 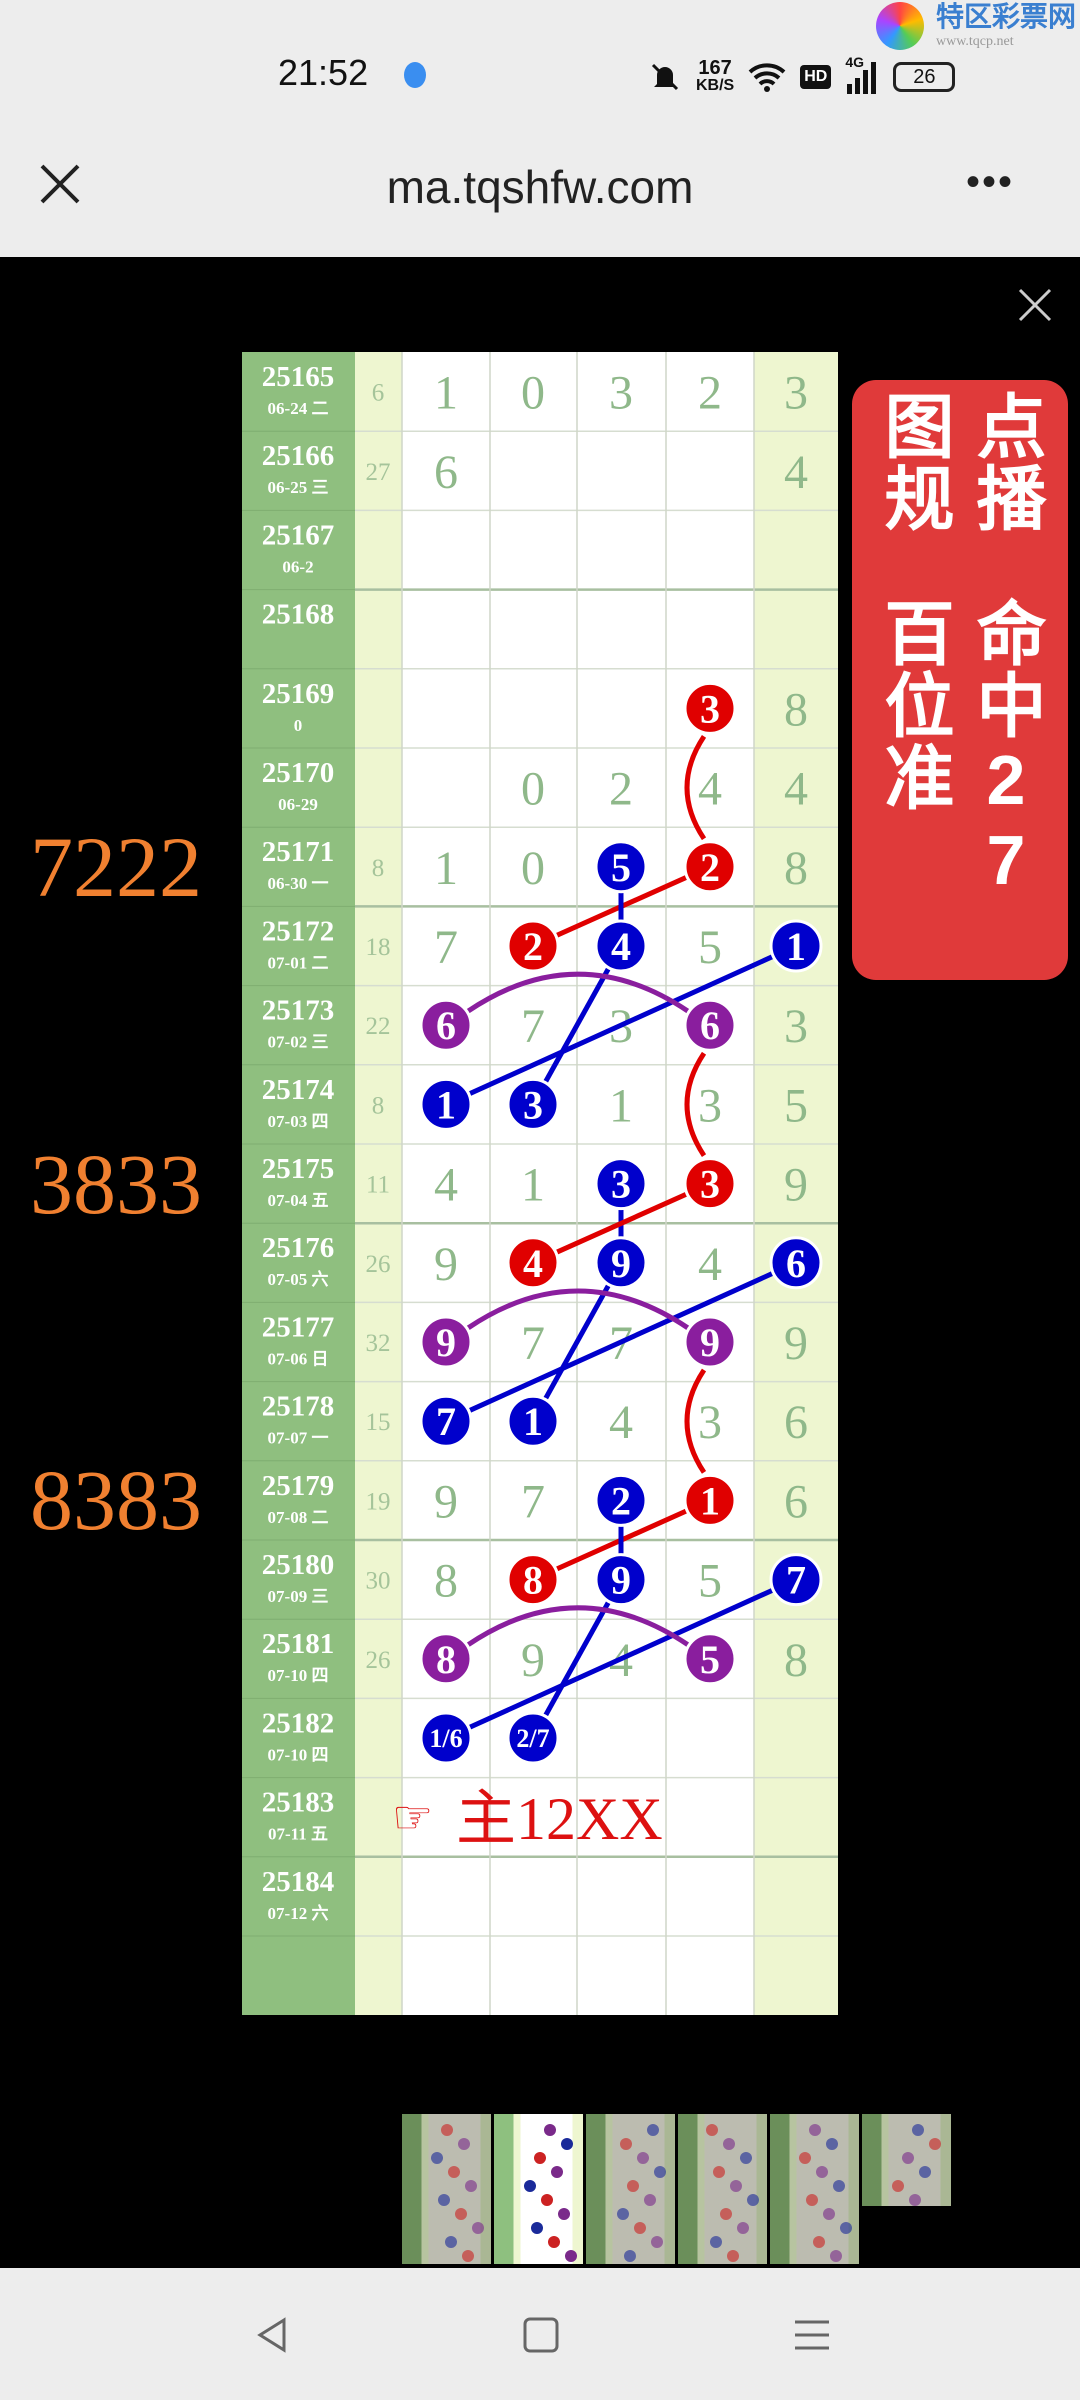 I want to click on number-ball: 4, so click(x=533, y=1263).